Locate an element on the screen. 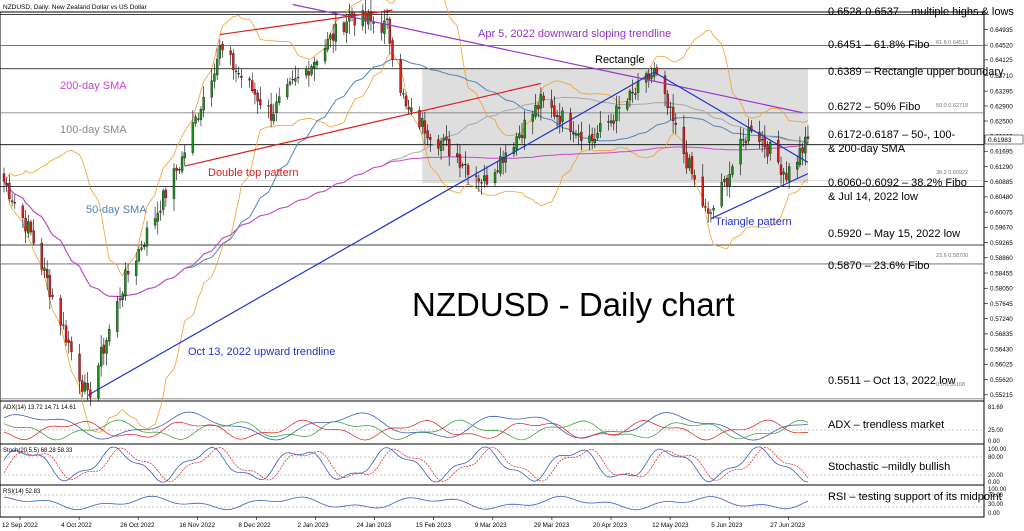 This screenshot has width=1024, height=531. chart-watermark: NZDUSD - Daily chart is located at coordinates (573, 304).